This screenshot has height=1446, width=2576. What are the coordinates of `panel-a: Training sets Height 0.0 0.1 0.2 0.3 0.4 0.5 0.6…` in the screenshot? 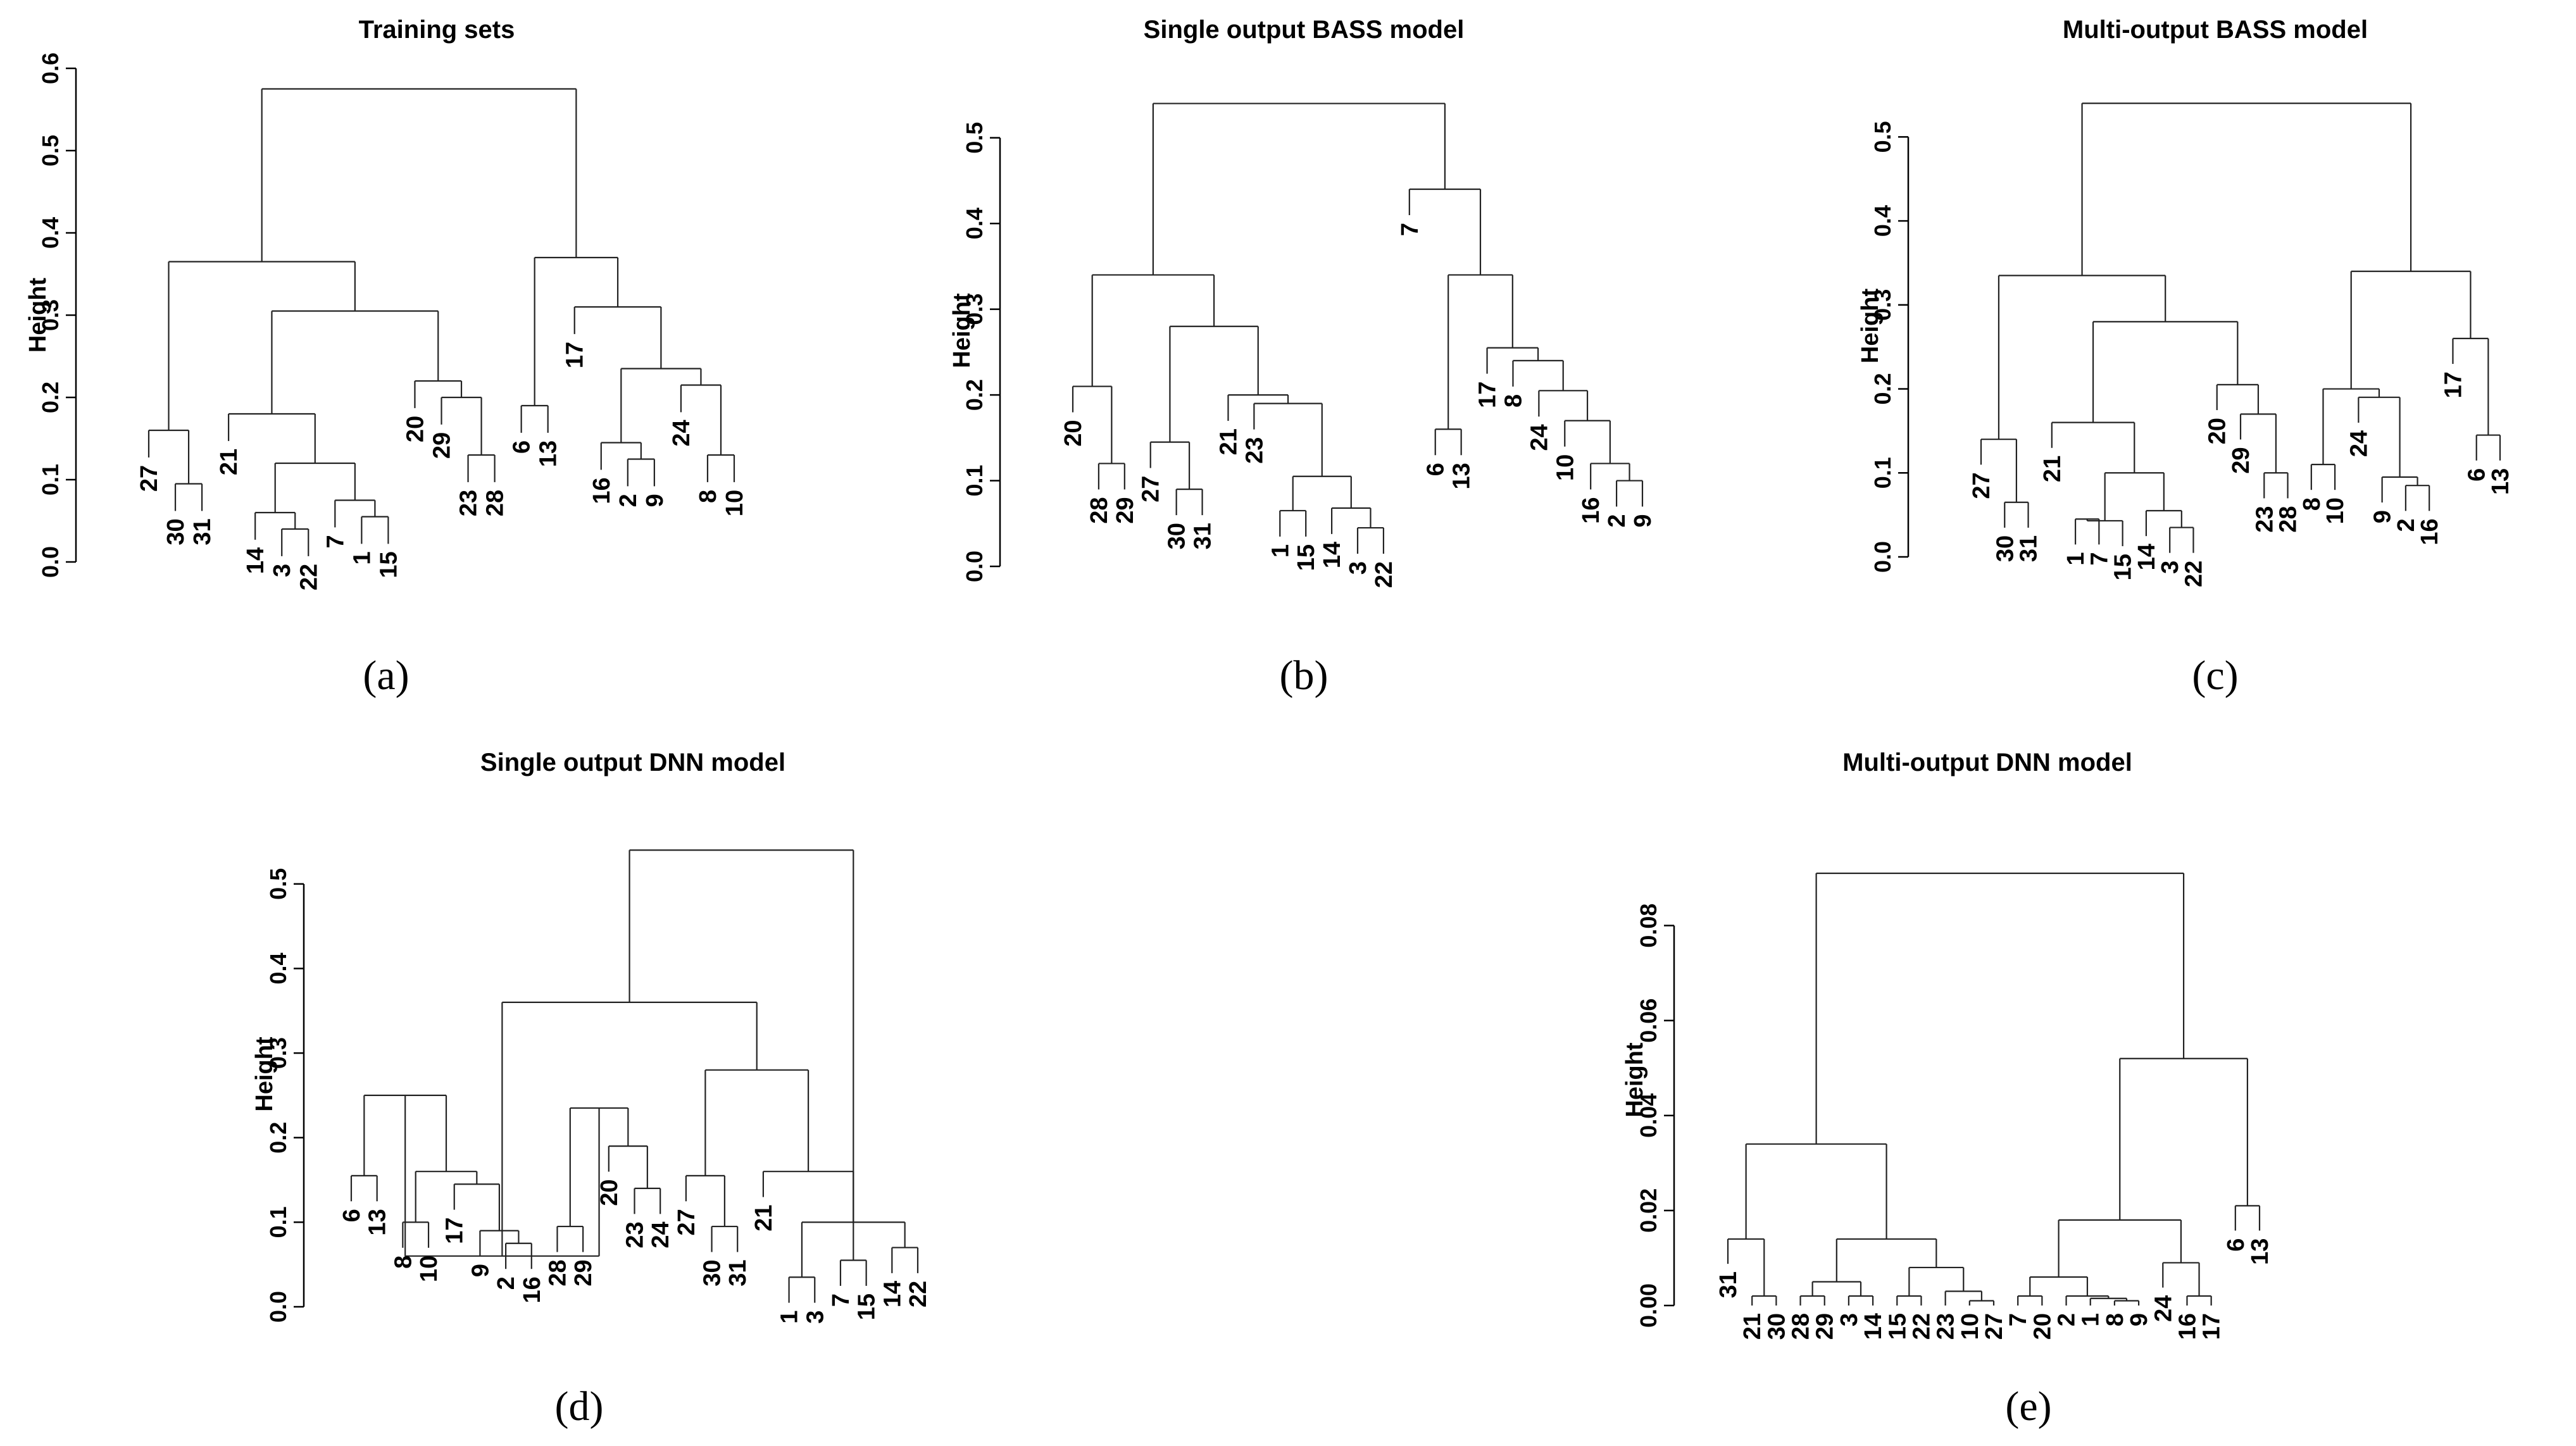 It's located at (386, 303).